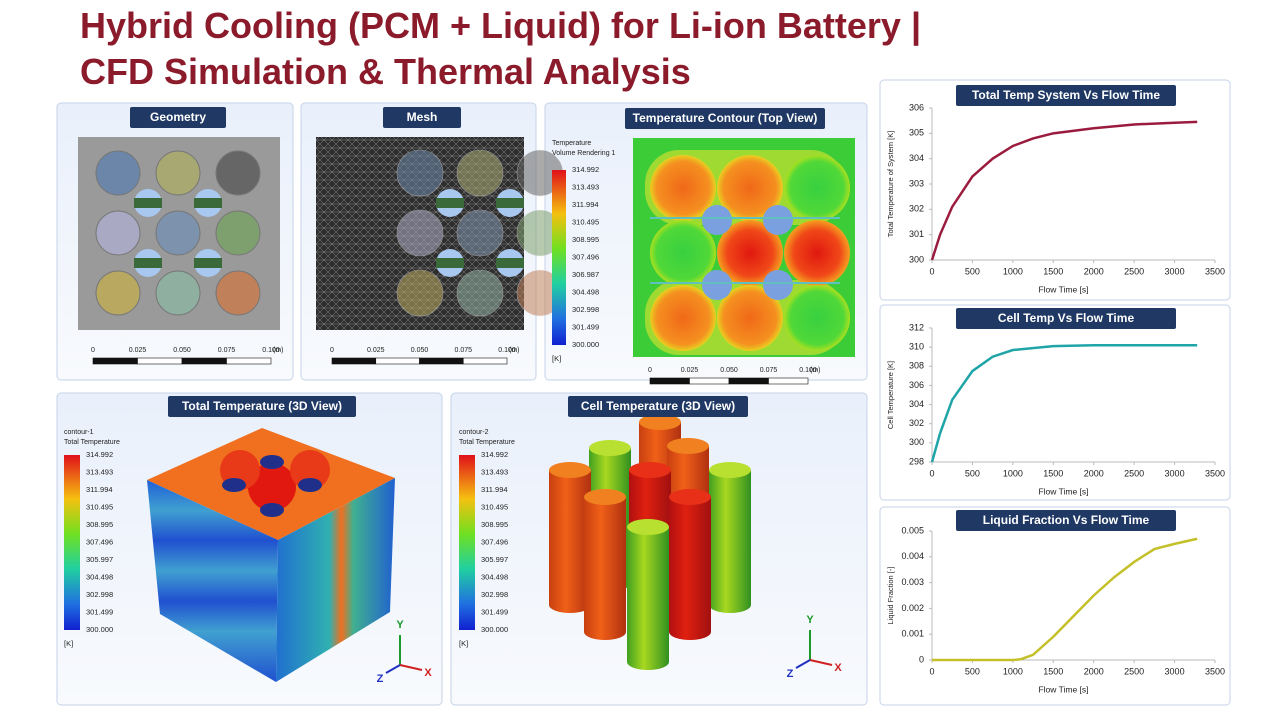 This screenshot has width=1280, height=720. Describe the element at coordinates (916, 327) in the screenshot. I see `y-tick-label: 312` at that location.